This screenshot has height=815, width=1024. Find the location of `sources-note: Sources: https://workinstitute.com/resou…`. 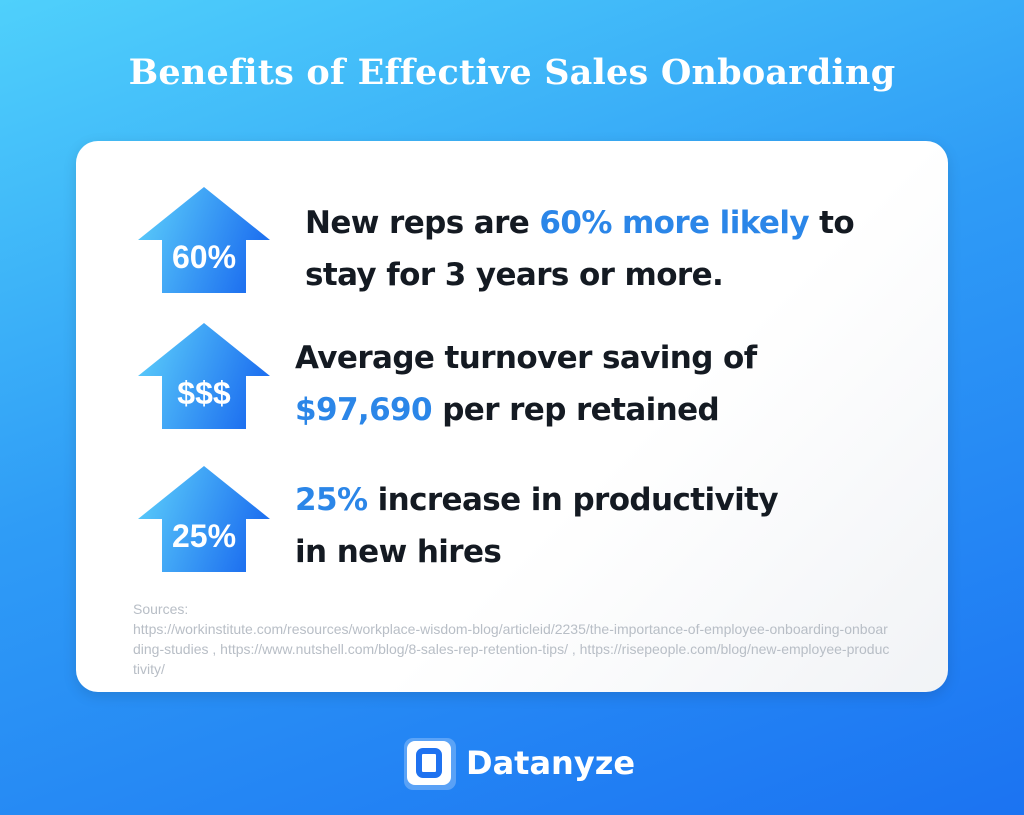

sources-note: Sources: https://workinstitute.com/resou… is located at coordinates (513, 639).